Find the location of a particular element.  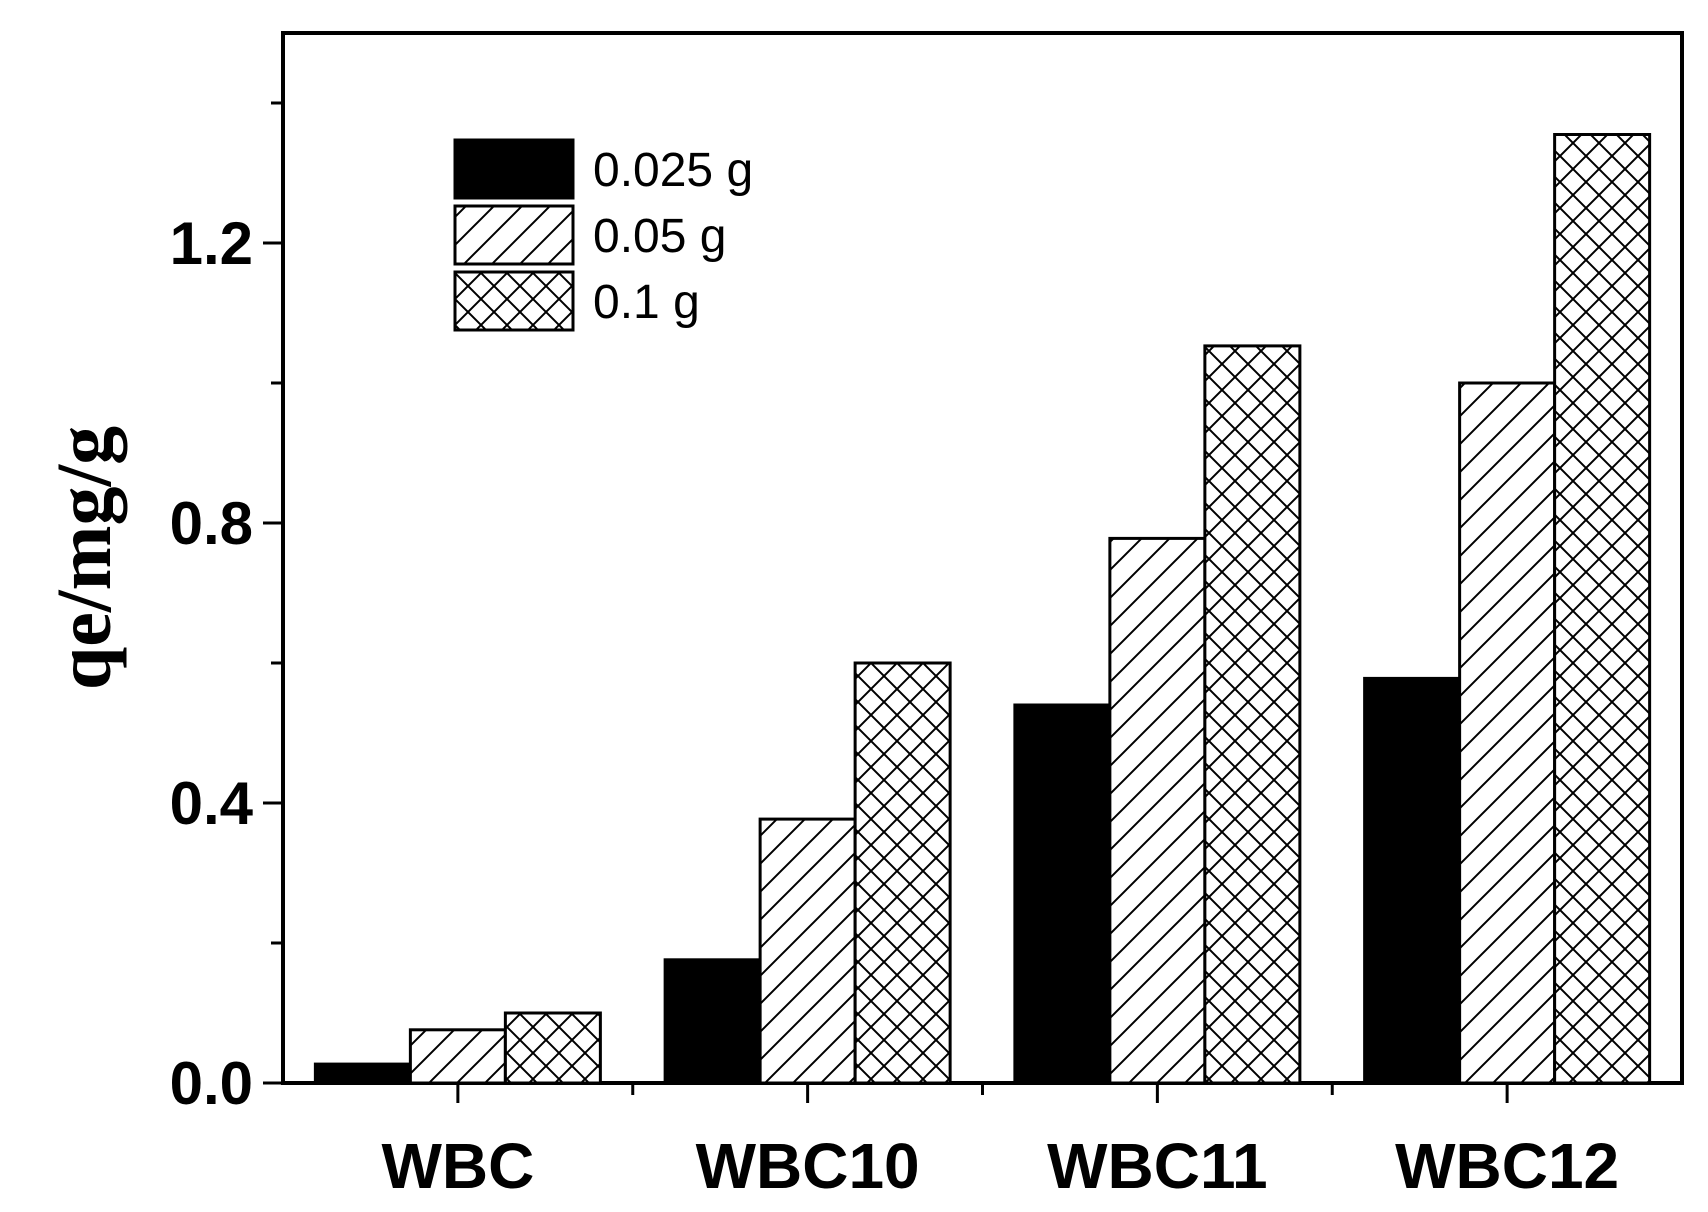

bar-wbc11-solid is located at coordinates (1062, 894).